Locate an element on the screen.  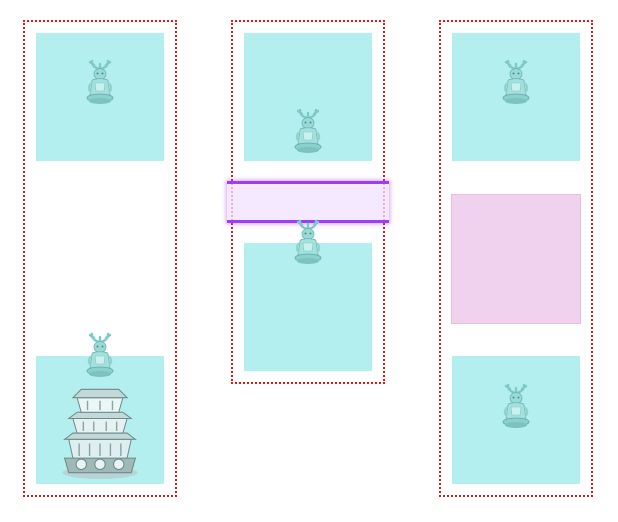
selected-row-highlight is located at coordinates (308, 202).